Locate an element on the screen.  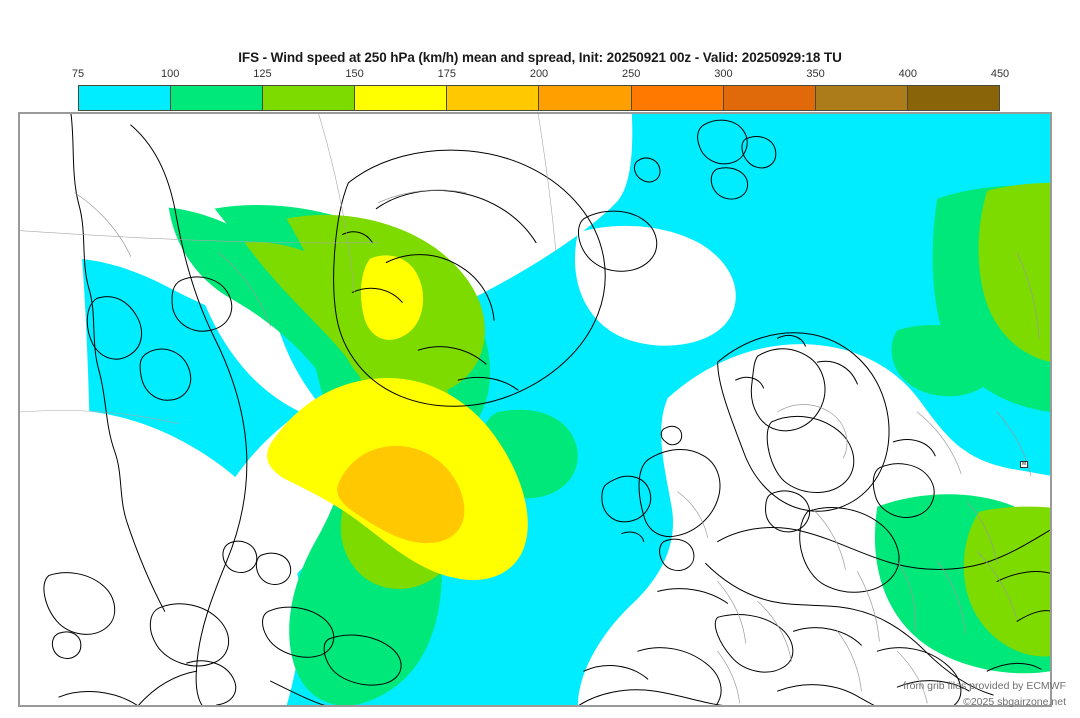
watermark-copyright: ©2025 sbgairzone.net is located at coordinates (1014, 702).